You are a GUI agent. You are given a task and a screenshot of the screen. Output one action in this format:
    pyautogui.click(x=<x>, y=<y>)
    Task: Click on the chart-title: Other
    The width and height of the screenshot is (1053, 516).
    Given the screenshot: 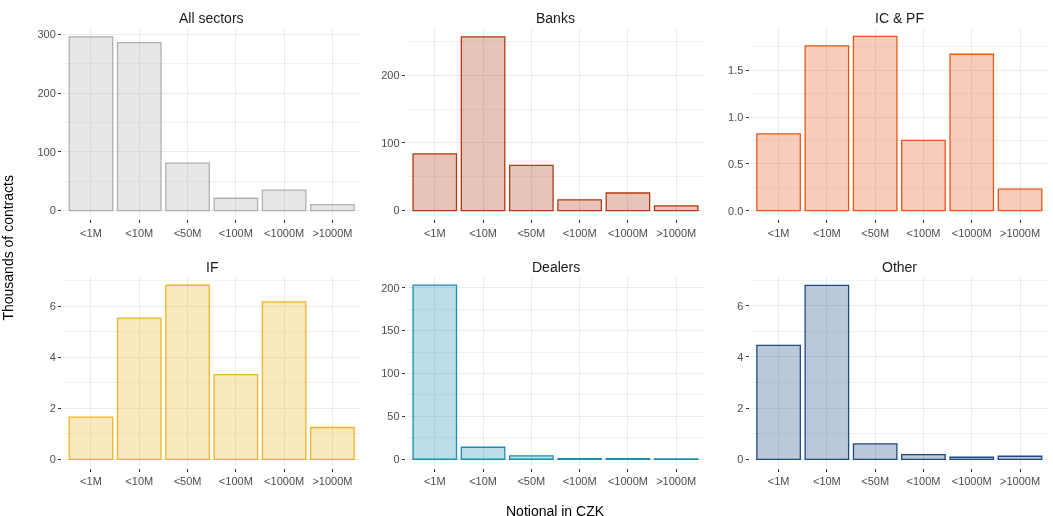 What is the action you would take?
    pyautogui.click(x=900, y=267)
    